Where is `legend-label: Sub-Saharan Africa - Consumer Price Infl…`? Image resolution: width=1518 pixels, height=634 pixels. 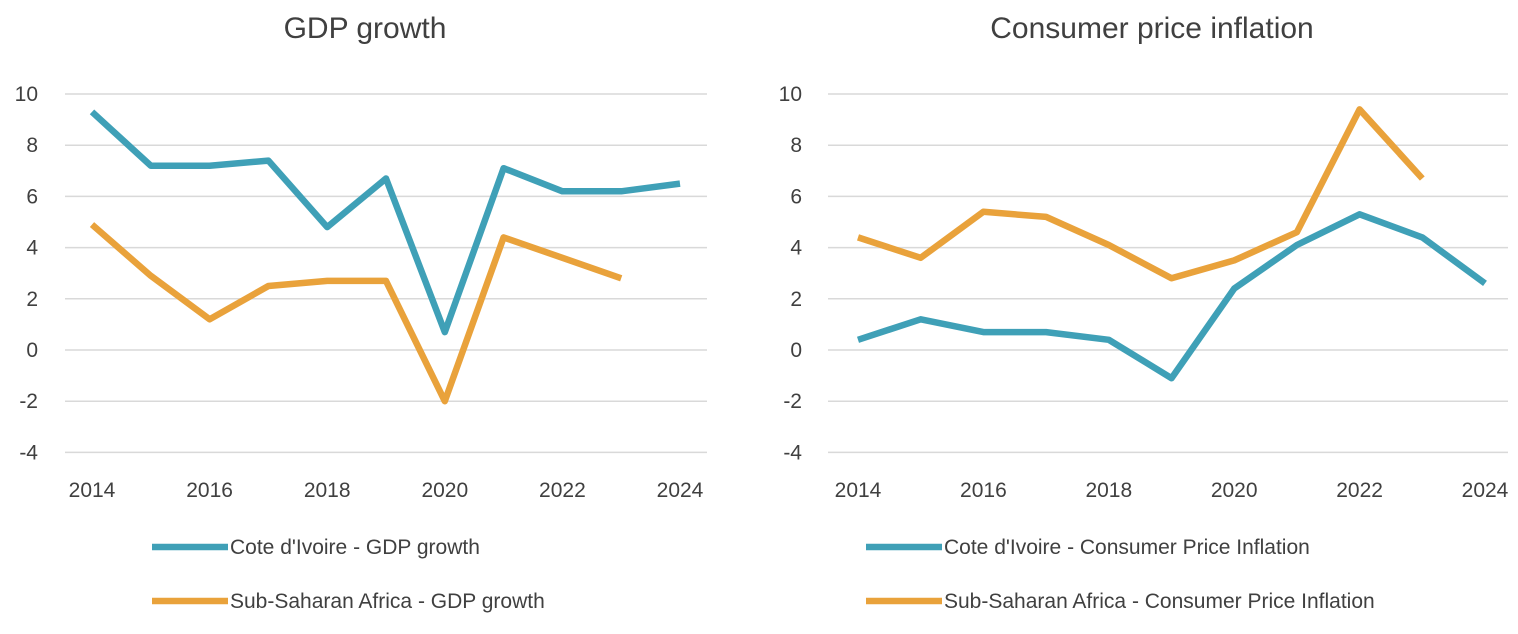
legend-label: Sub-Saharan Africa - Consumer Price Infl… is located at coordinates (1159, 601).